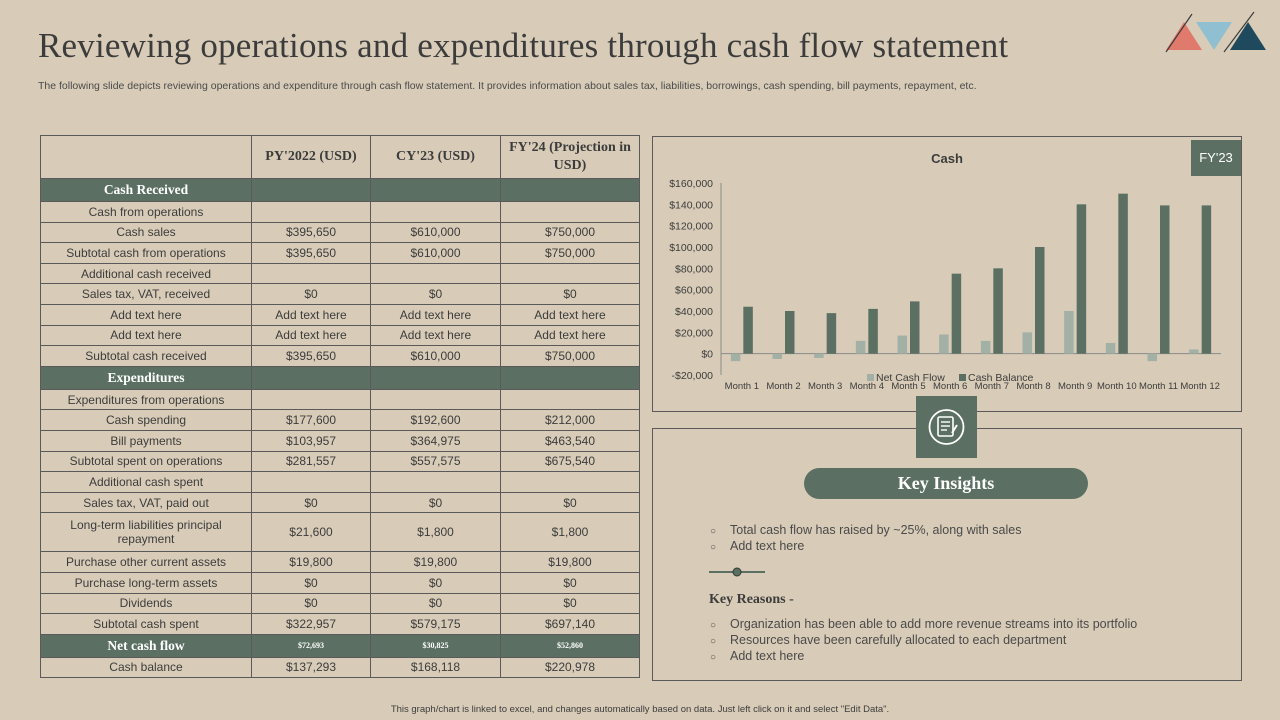  What do you see at coordinates (707, 355) in the screenshot?
I see `y-tick-label: $0` at bounding box center [707, 355].